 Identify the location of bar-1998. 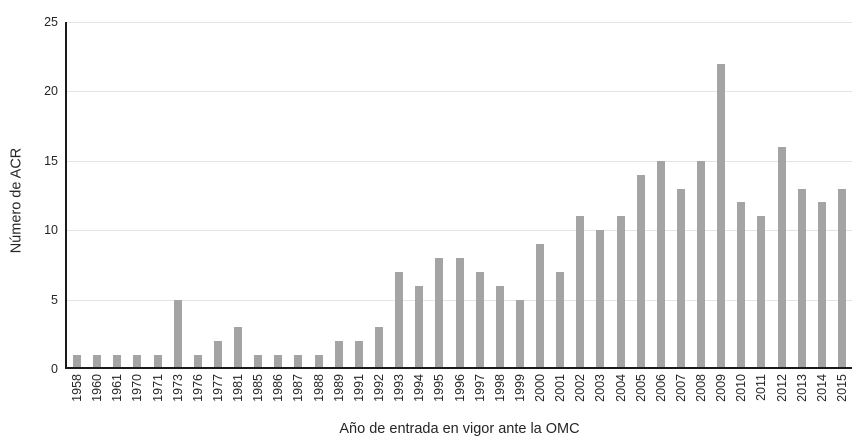
(500, 327).